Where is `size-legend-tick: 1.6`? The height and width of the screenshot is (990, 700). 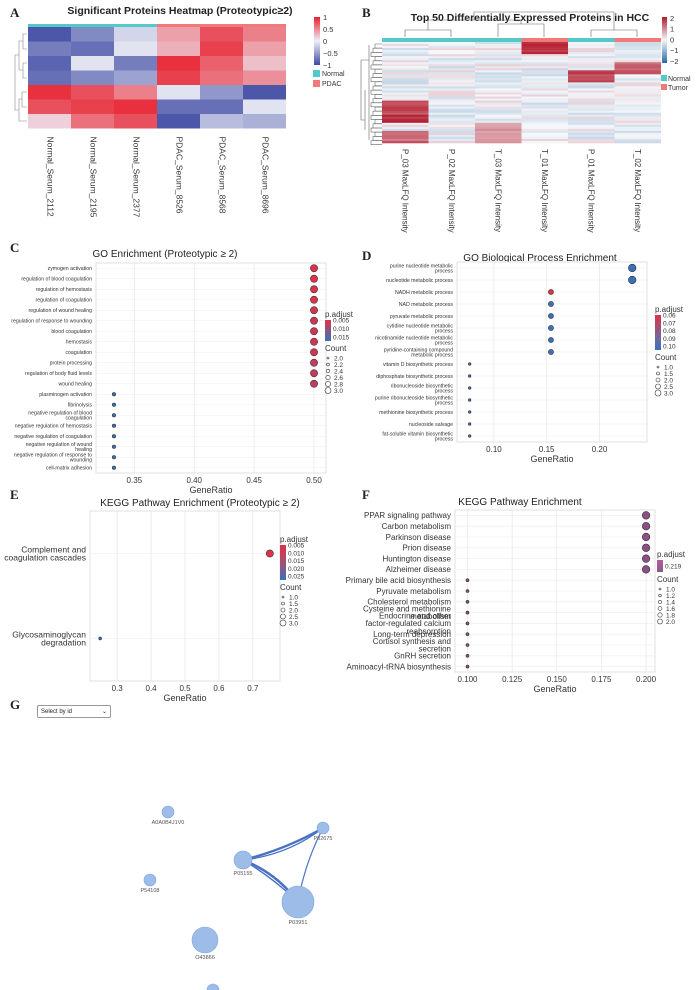
size-legend-tick: 1.6 is located at coordinates (670, 609).